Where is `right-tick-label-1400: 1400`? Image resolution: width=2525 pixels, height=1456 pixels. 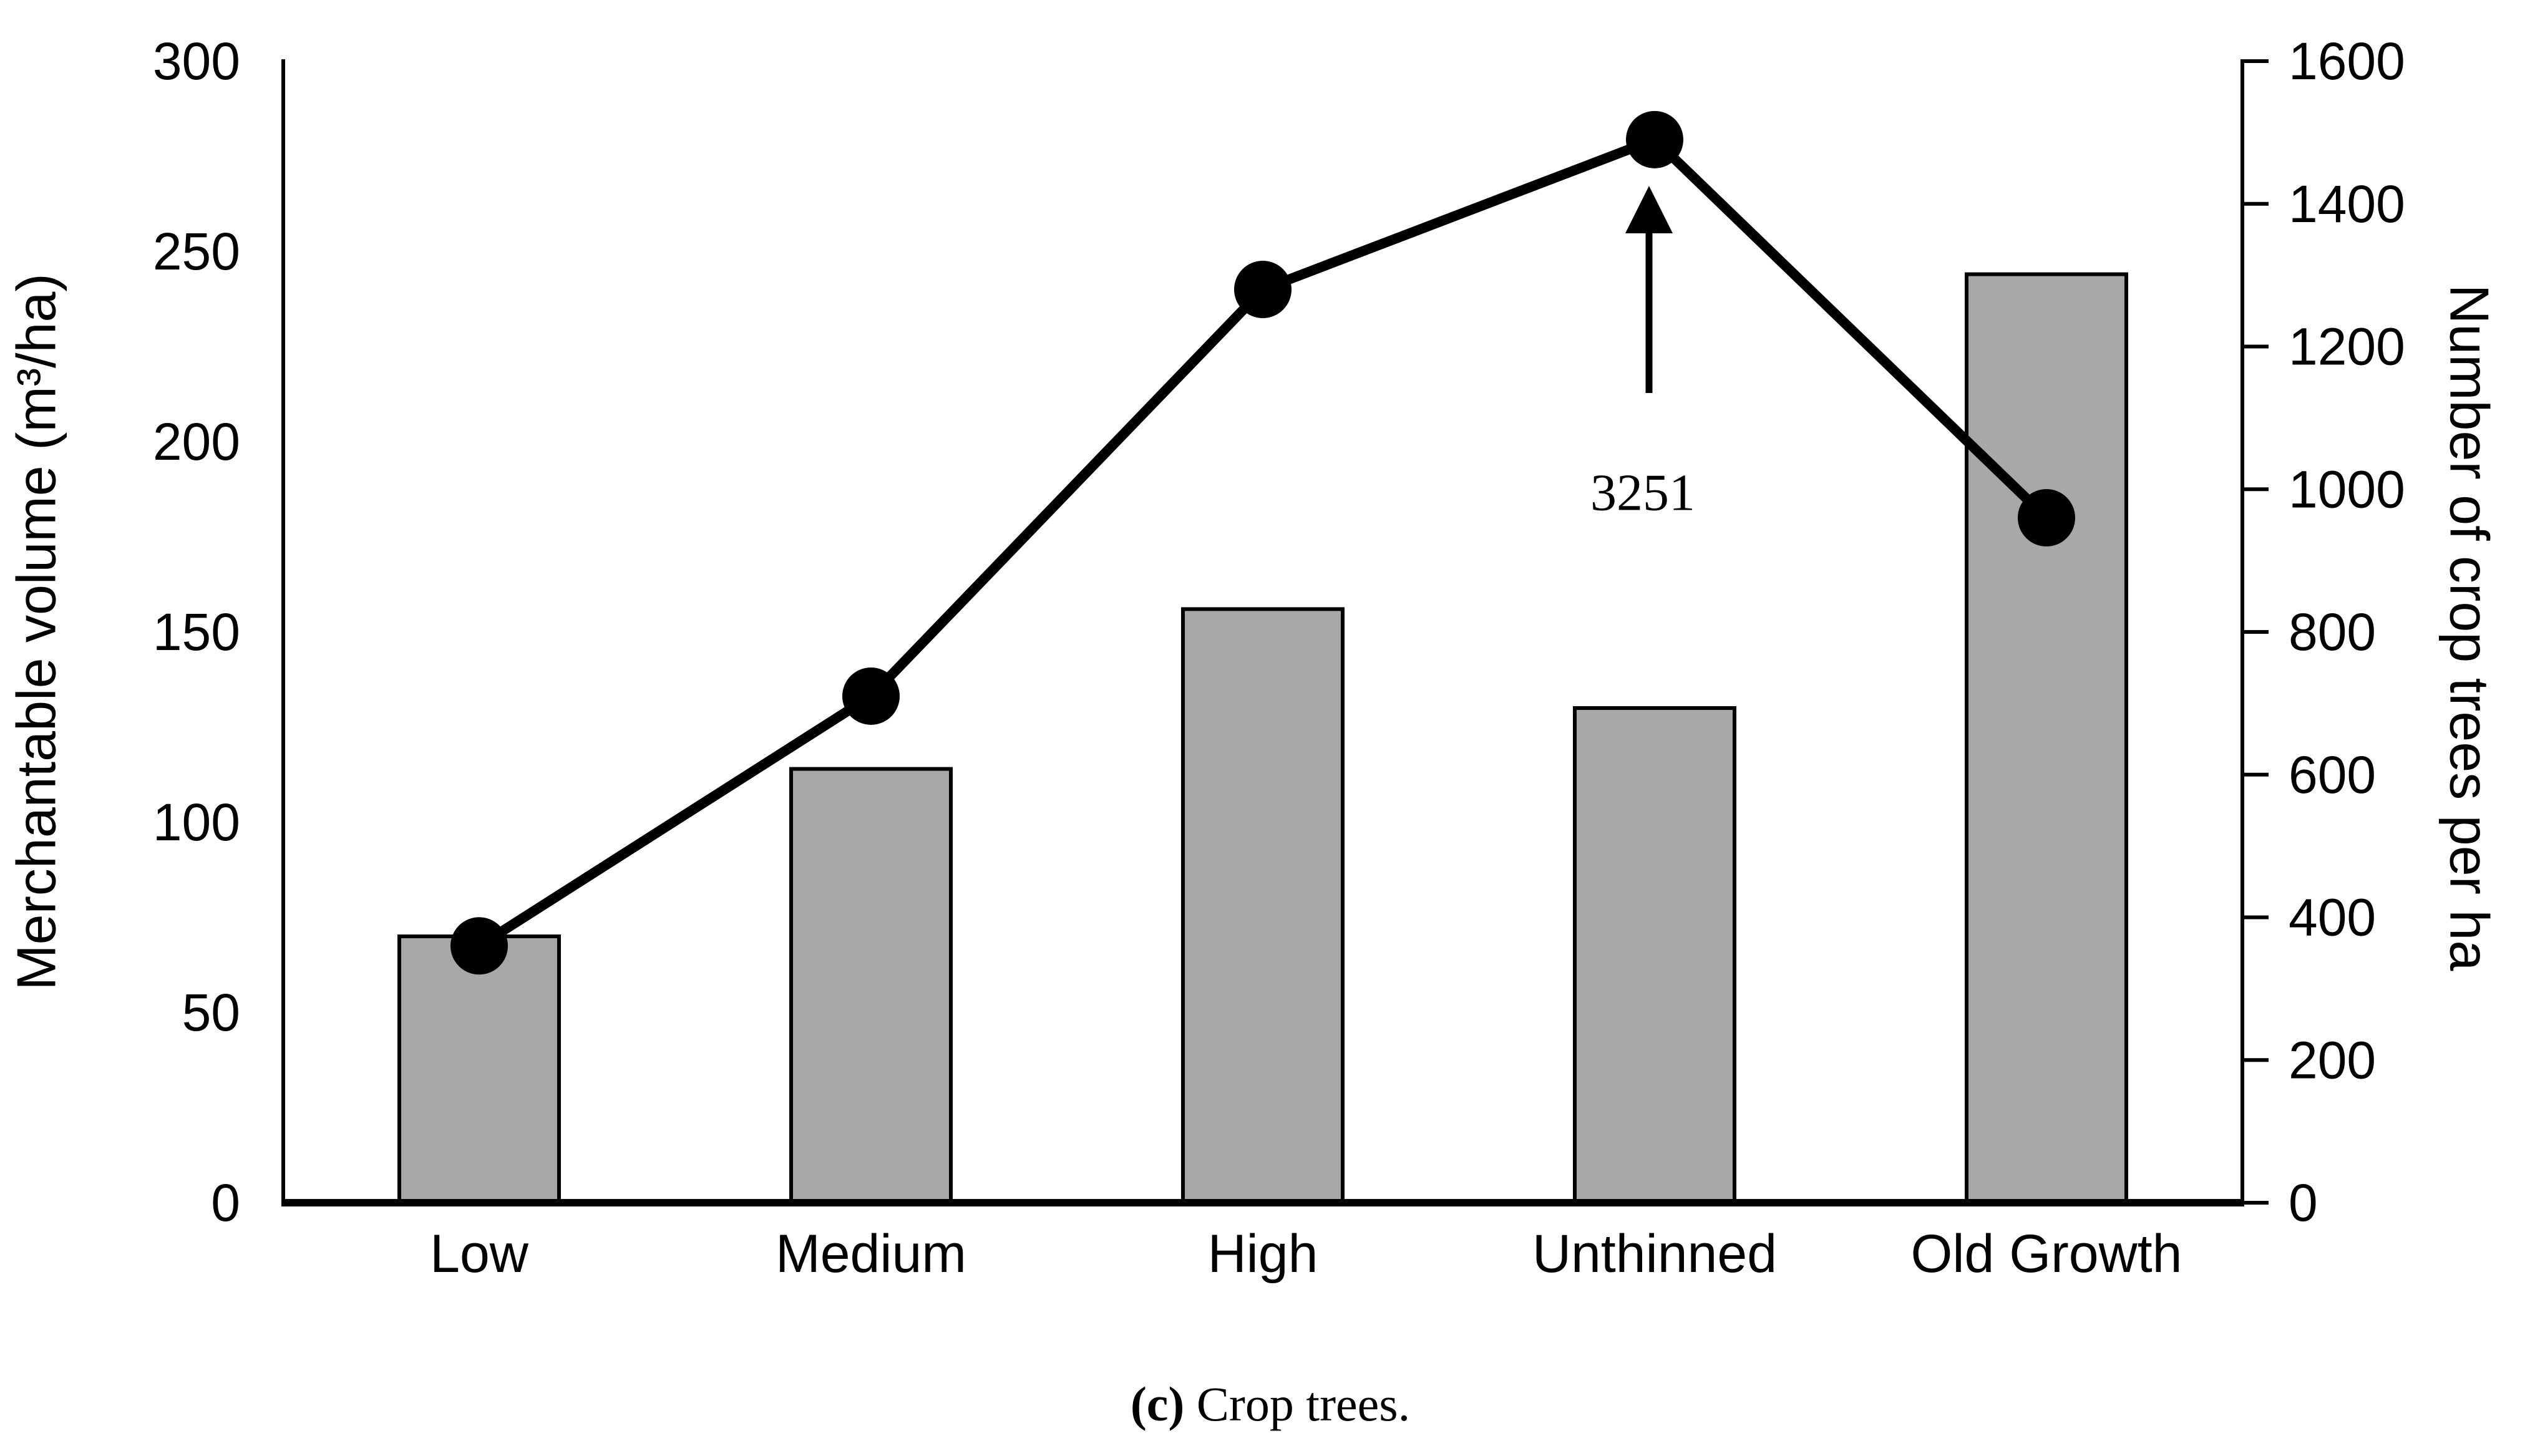
right-tick-label-1400: 1400 is located at coordinates (2347, 204).